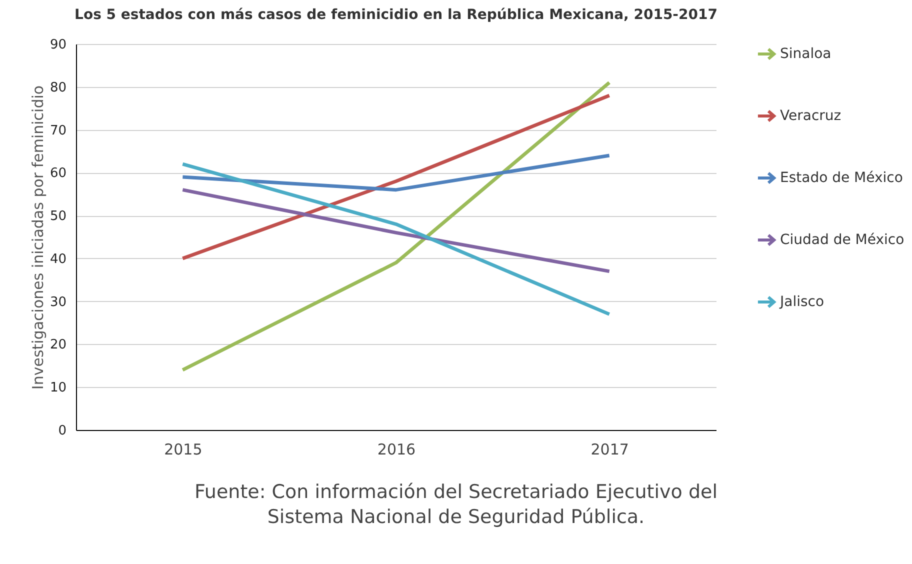  What do you see at coordinates (801, 302) in the screenshot?
I see `legend-label: Jalisco` at bounding box center [801, 302].